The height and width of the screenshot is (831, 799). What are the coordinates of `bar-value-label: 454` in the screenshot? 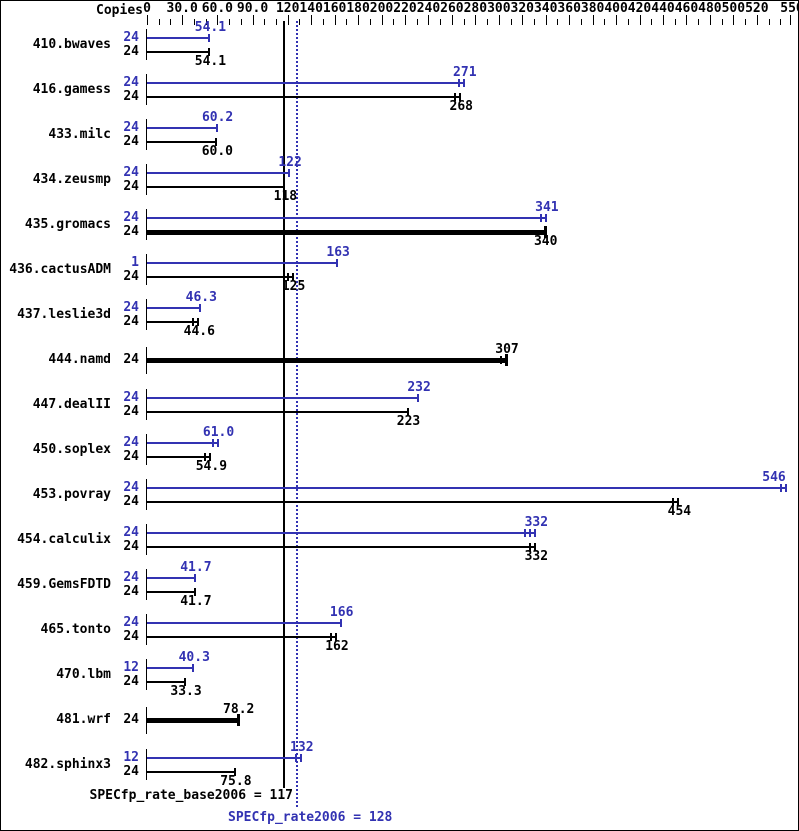 It's located at (679, 511).